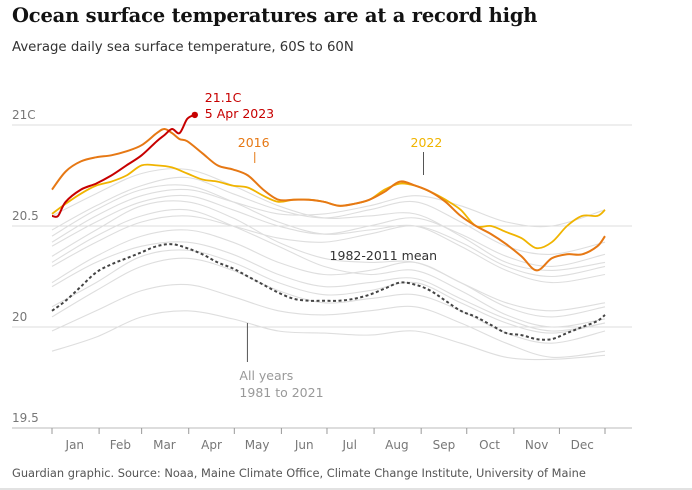  What do you see at coordinates (223, 97) in the screenshot?
I see `record-label-value: 21.1C` at bounding box center [223, 97].